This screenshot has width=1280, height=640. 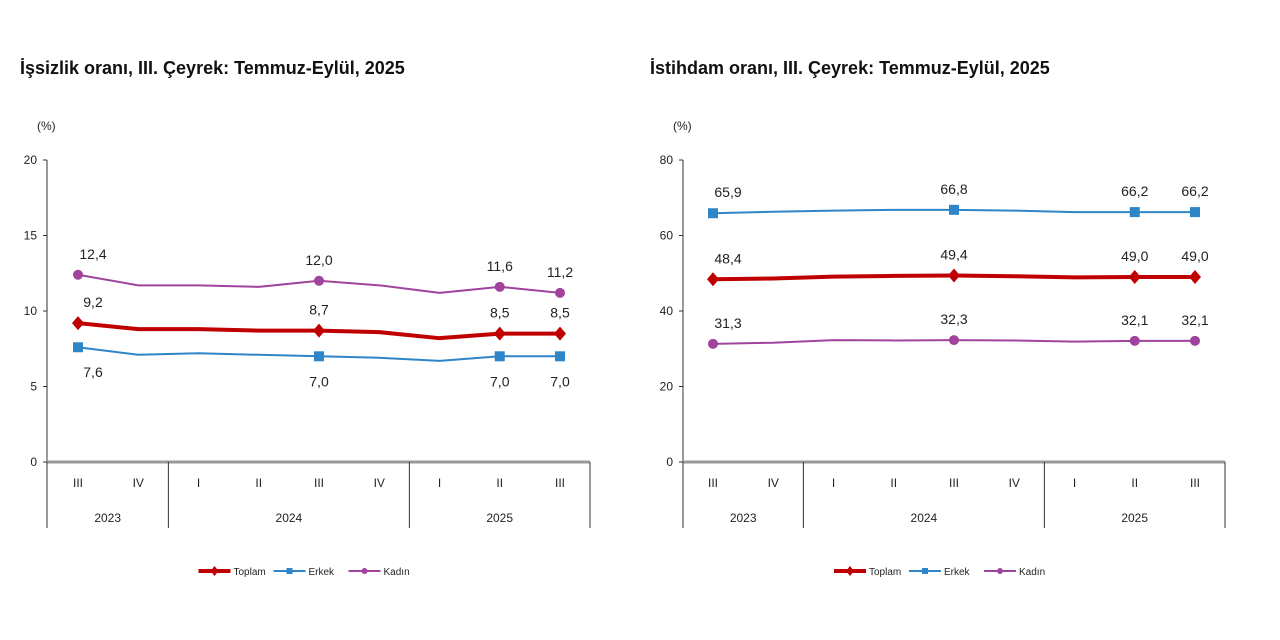 What do you see at coordinates (727, 258) in the screenshot?
I see `data-label: 48,4` at bounding box center [727, 258].